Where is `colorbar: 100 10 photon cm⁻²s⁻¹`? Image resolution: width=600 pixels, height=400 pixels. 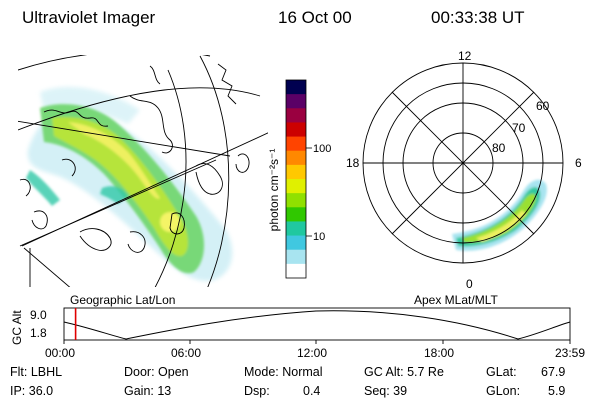 colorbar: 100 10 photon cm⁻²s⁻¹ is located at coordinates (299, 179).